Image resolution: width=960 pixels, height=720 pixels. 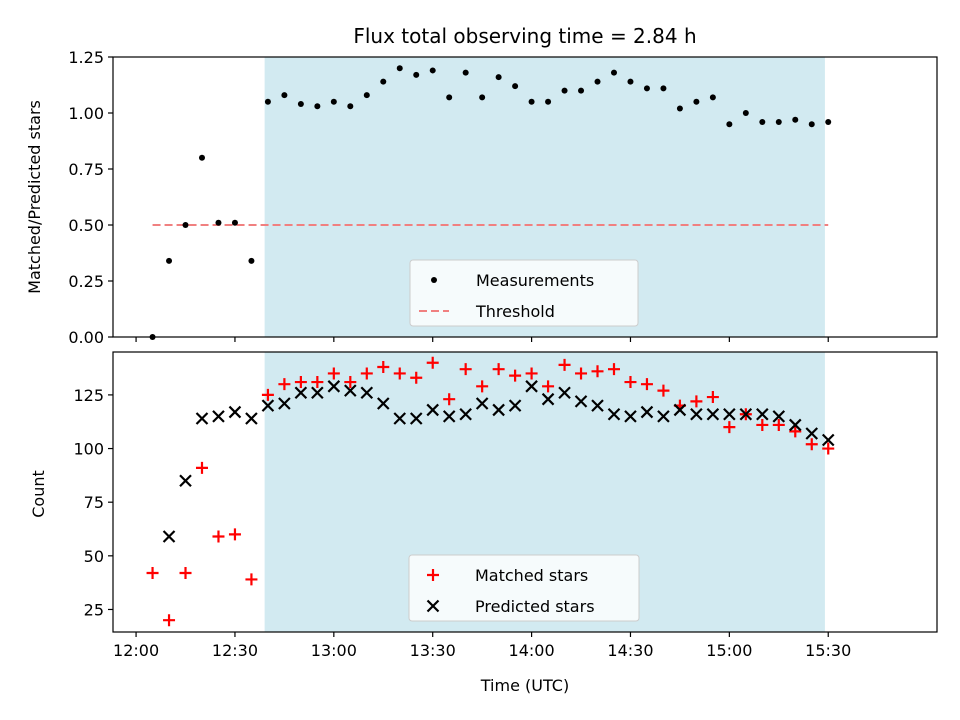 I want to click on legend-label: Threshold, so click(x=515, y=311).